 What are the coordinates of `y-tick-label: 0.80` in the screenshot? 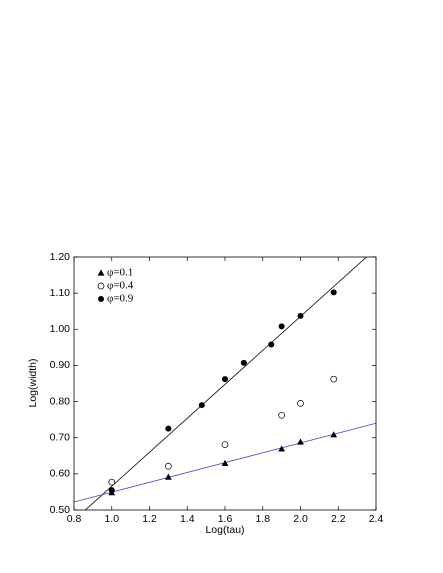 It's located at (60, 401).